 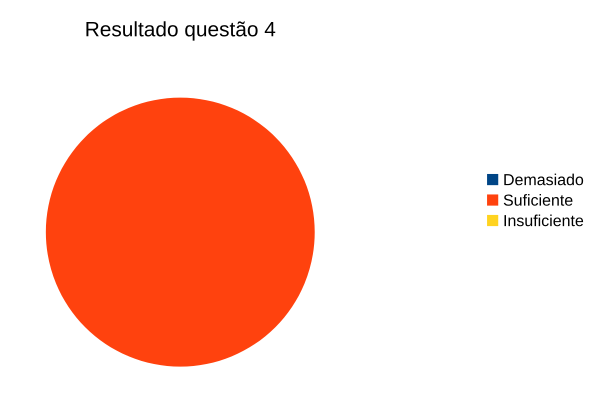 I want to click on legend-label: Demasiado, so click(x=544, y=180).